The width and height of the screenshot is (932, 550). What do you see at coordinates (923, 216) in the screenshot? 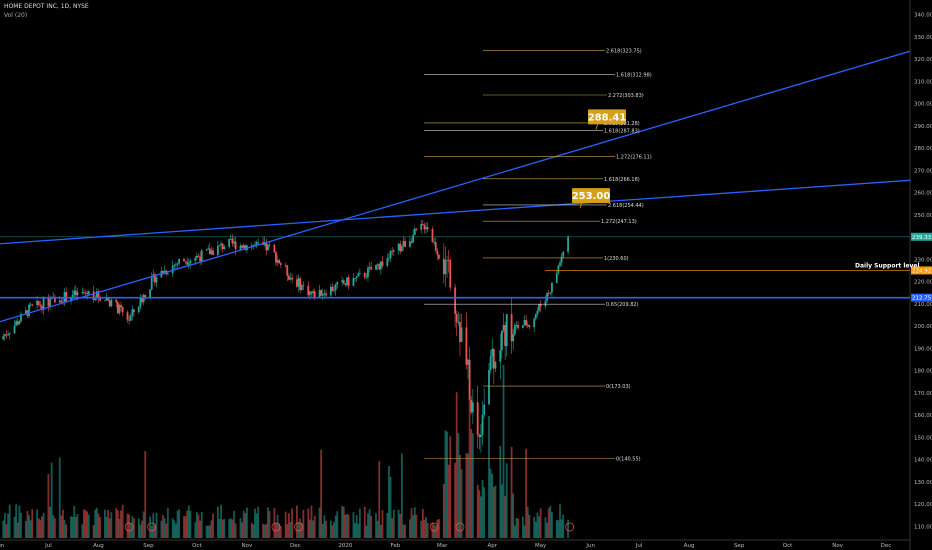
I see `price-tick-label: 250.00` at bounding box center [923, 216].